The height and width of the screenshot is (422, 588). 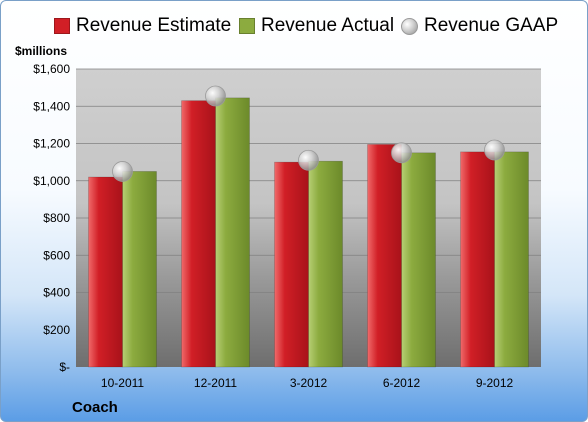 I want to click on x-axis-tick-labels: 10-2011 12-2011 3-2012 6-2012 9-2012, so click(x=307, y=383).